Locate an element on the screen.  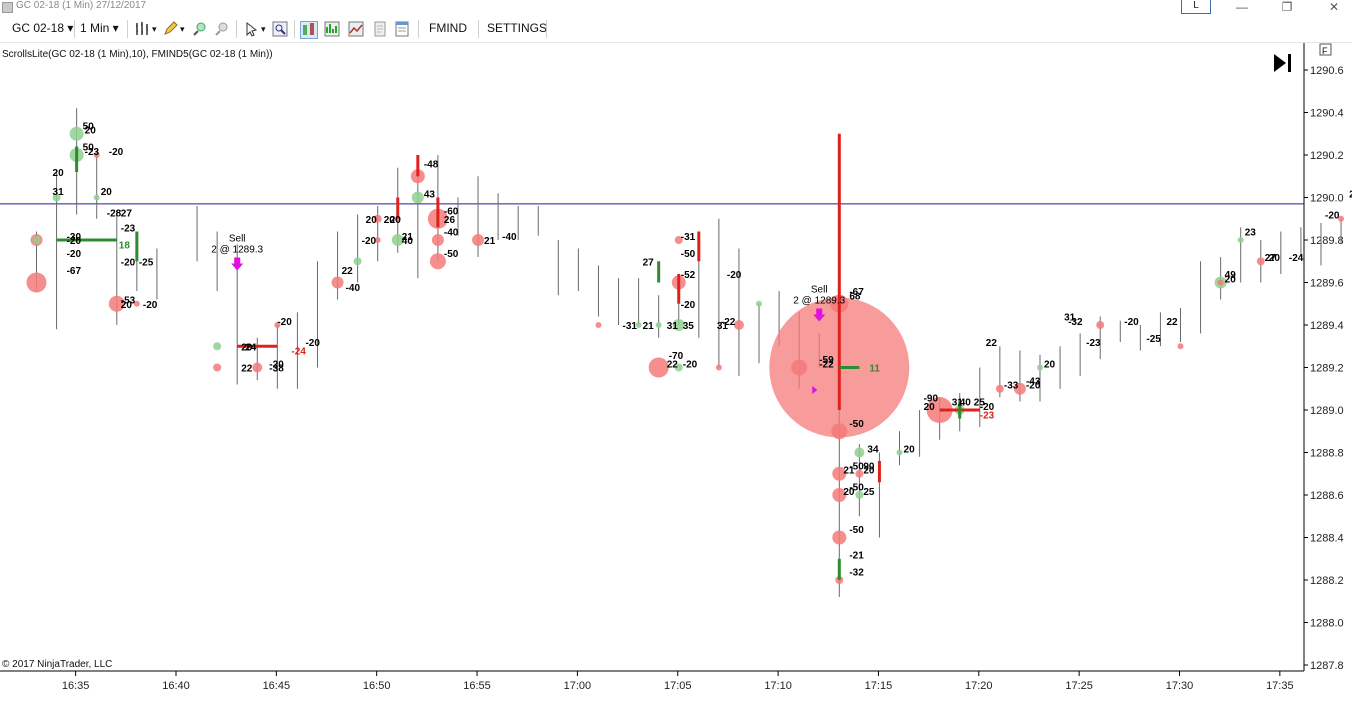
delta-label: -33 is located at coordinates (1011, 386).